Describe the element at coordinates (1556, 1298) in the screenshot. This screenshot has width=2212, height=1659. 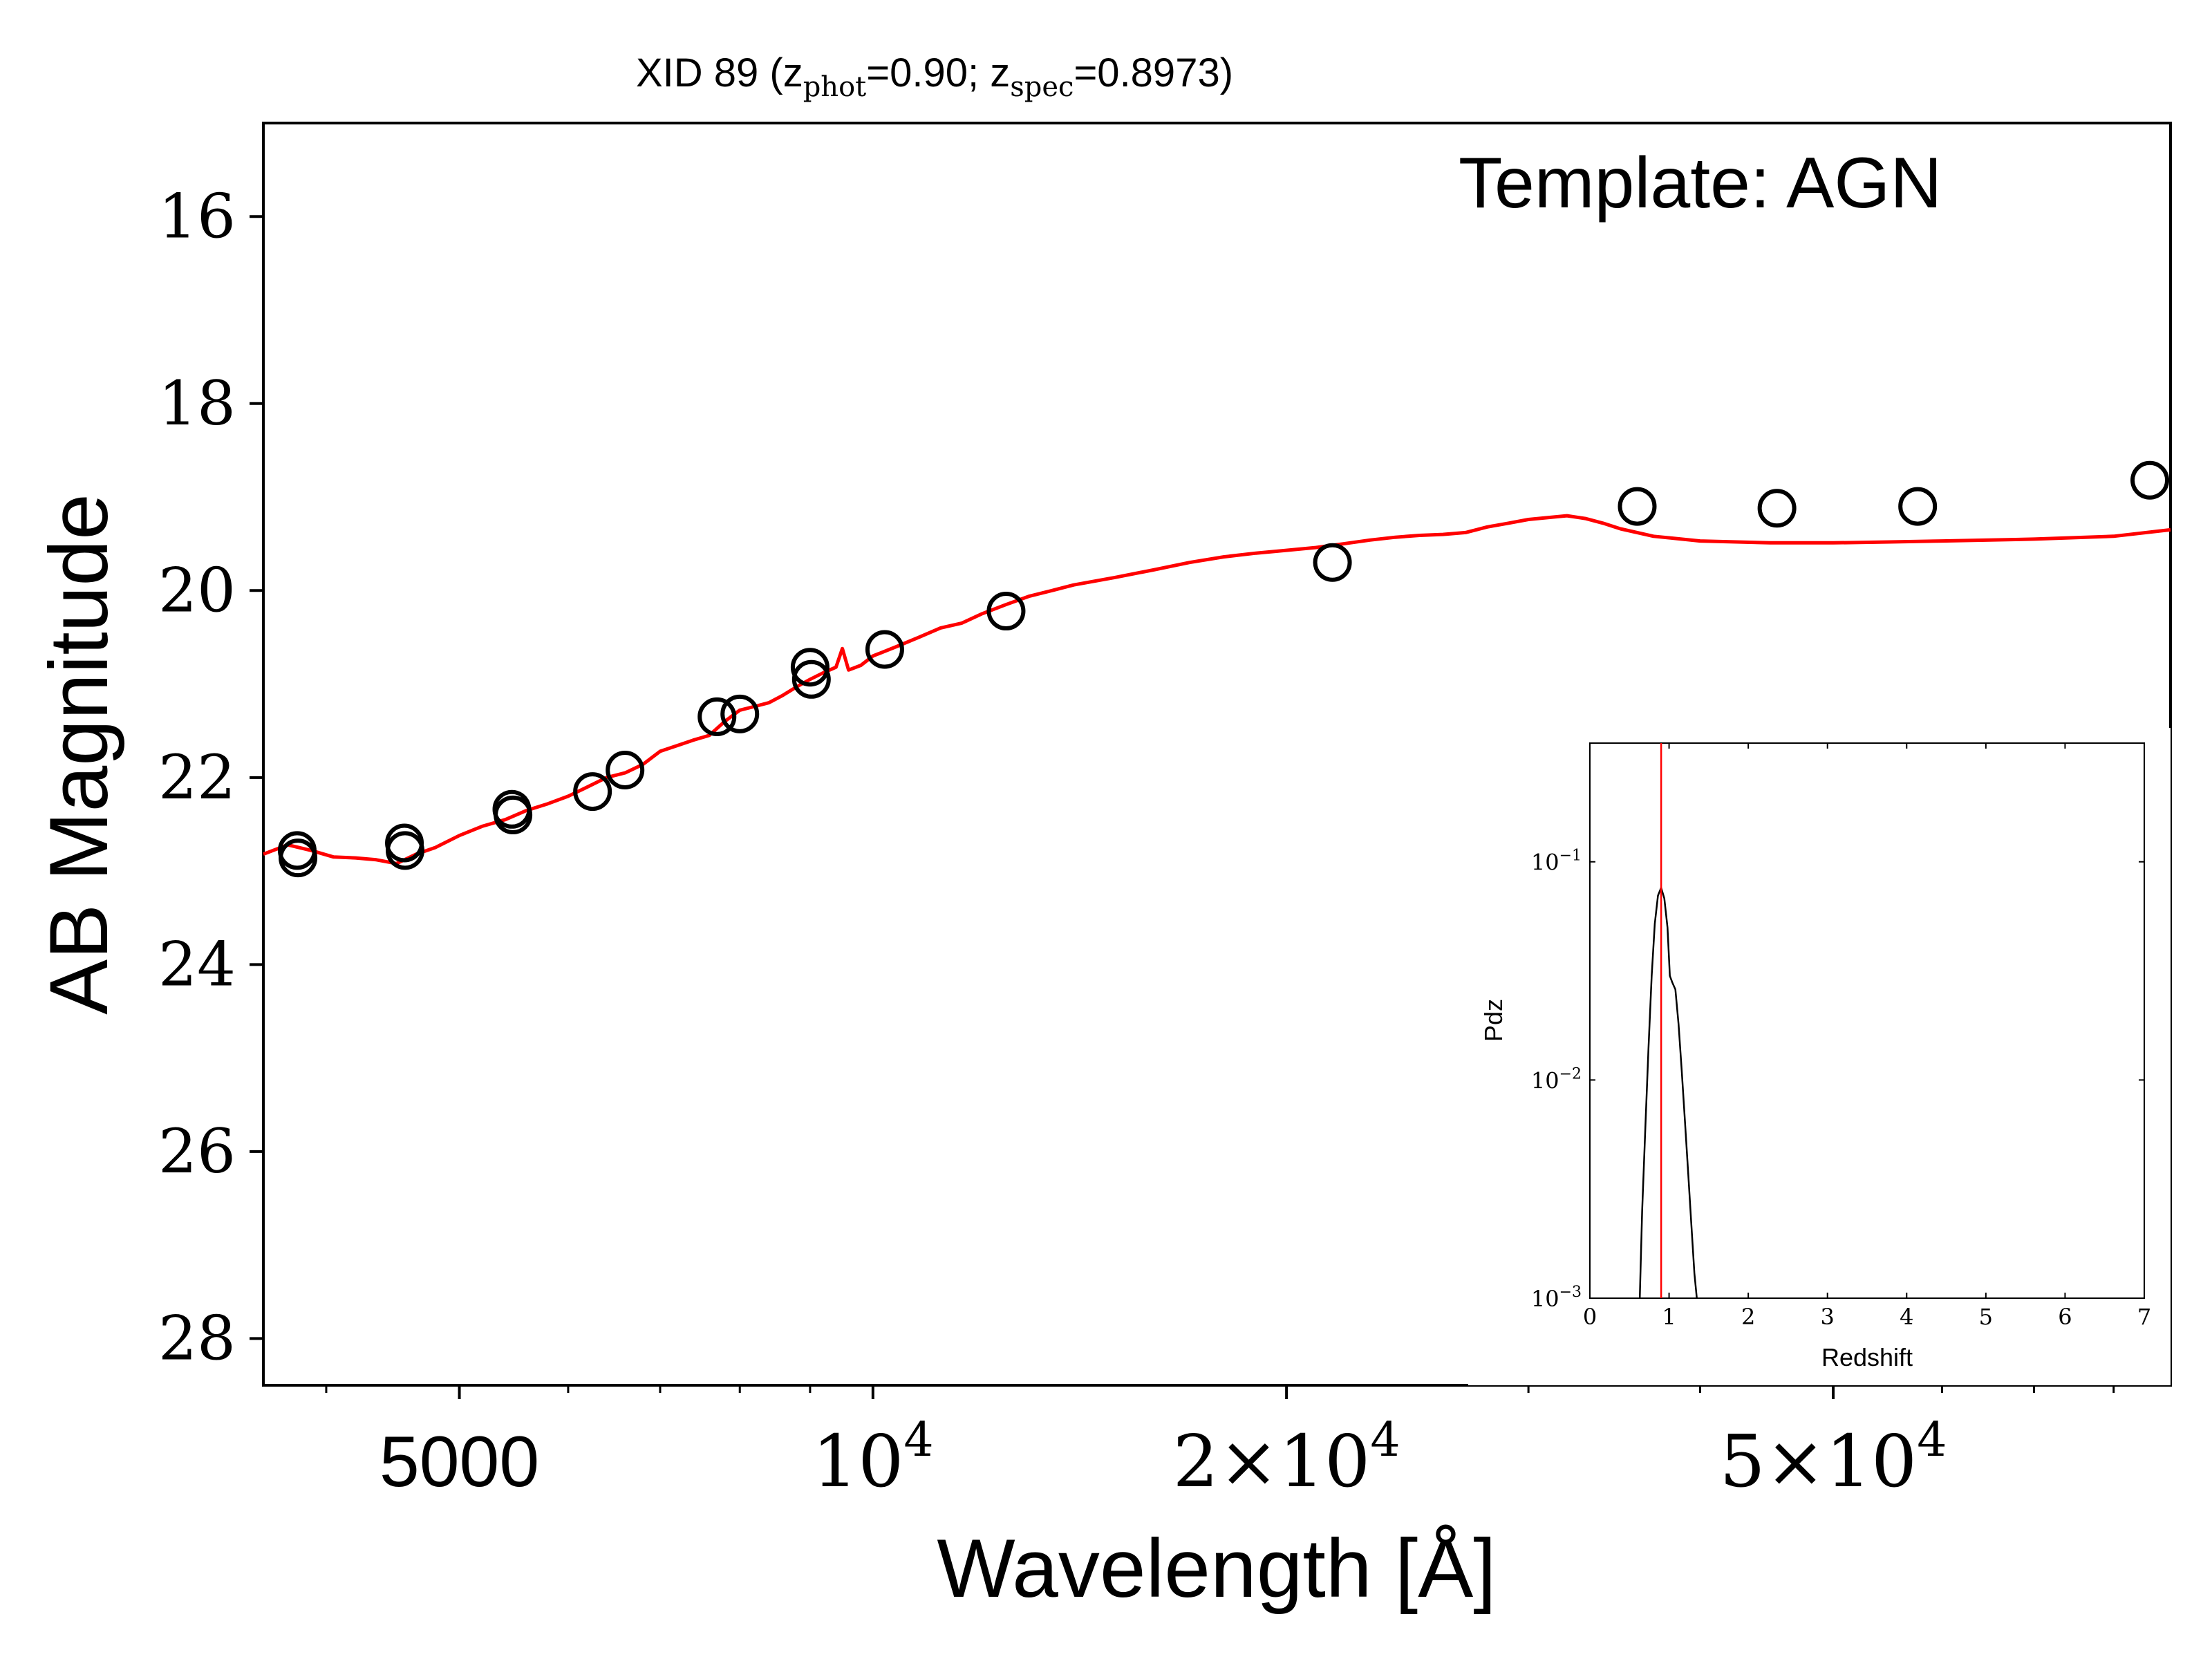
I see `inset-y-tick-label: 10⁻³` at that location.